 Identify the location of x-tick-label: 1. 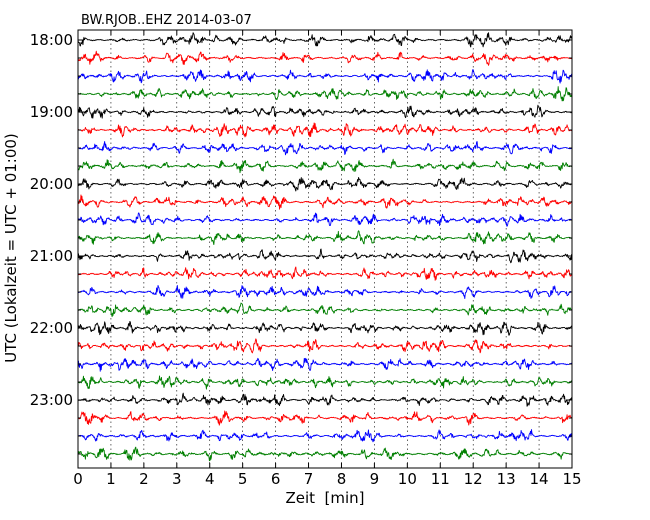
(111, 479).